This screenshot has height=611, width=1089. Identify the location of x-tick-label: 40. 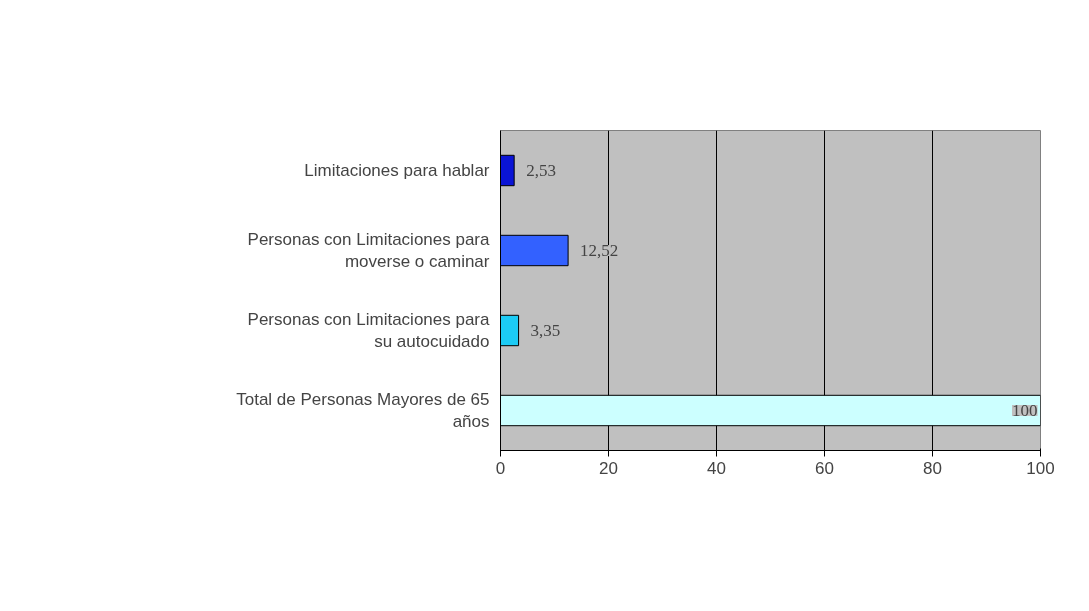
(716, 468).